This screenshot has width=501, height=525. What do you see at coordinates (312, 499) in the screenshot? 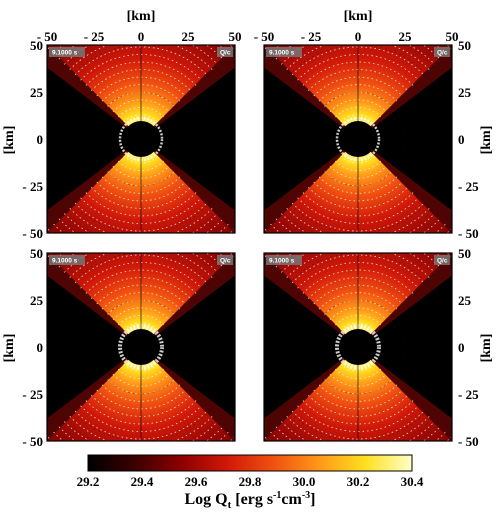
I see `colorbar-title-end: ]` at bounding box center [312, 499].